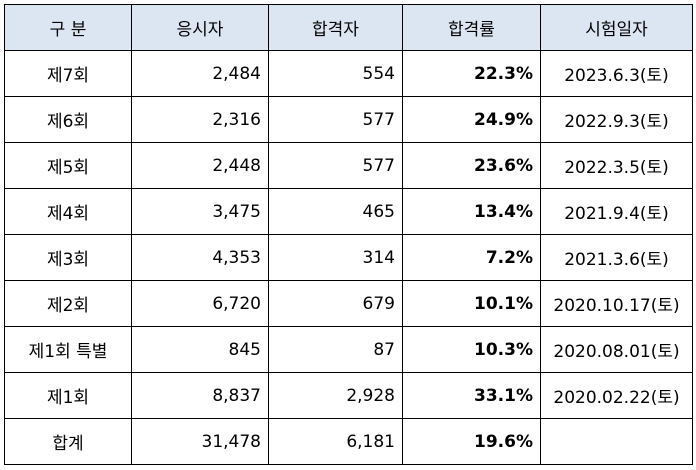 Image resolution: width=696 pixels, height=470 pixels. Describe the element at coordinates (68, 303) in the screenshot. I see `cell-round: 제2회` at that location.